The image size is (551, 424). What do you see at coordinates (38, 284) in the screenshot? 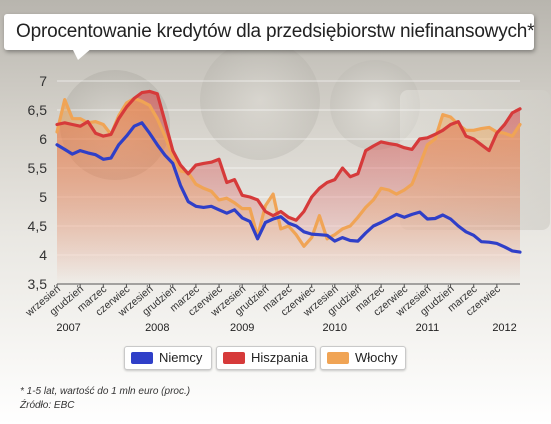
I see `y-tick-label: 3,5` at bounding box center [38, 284].